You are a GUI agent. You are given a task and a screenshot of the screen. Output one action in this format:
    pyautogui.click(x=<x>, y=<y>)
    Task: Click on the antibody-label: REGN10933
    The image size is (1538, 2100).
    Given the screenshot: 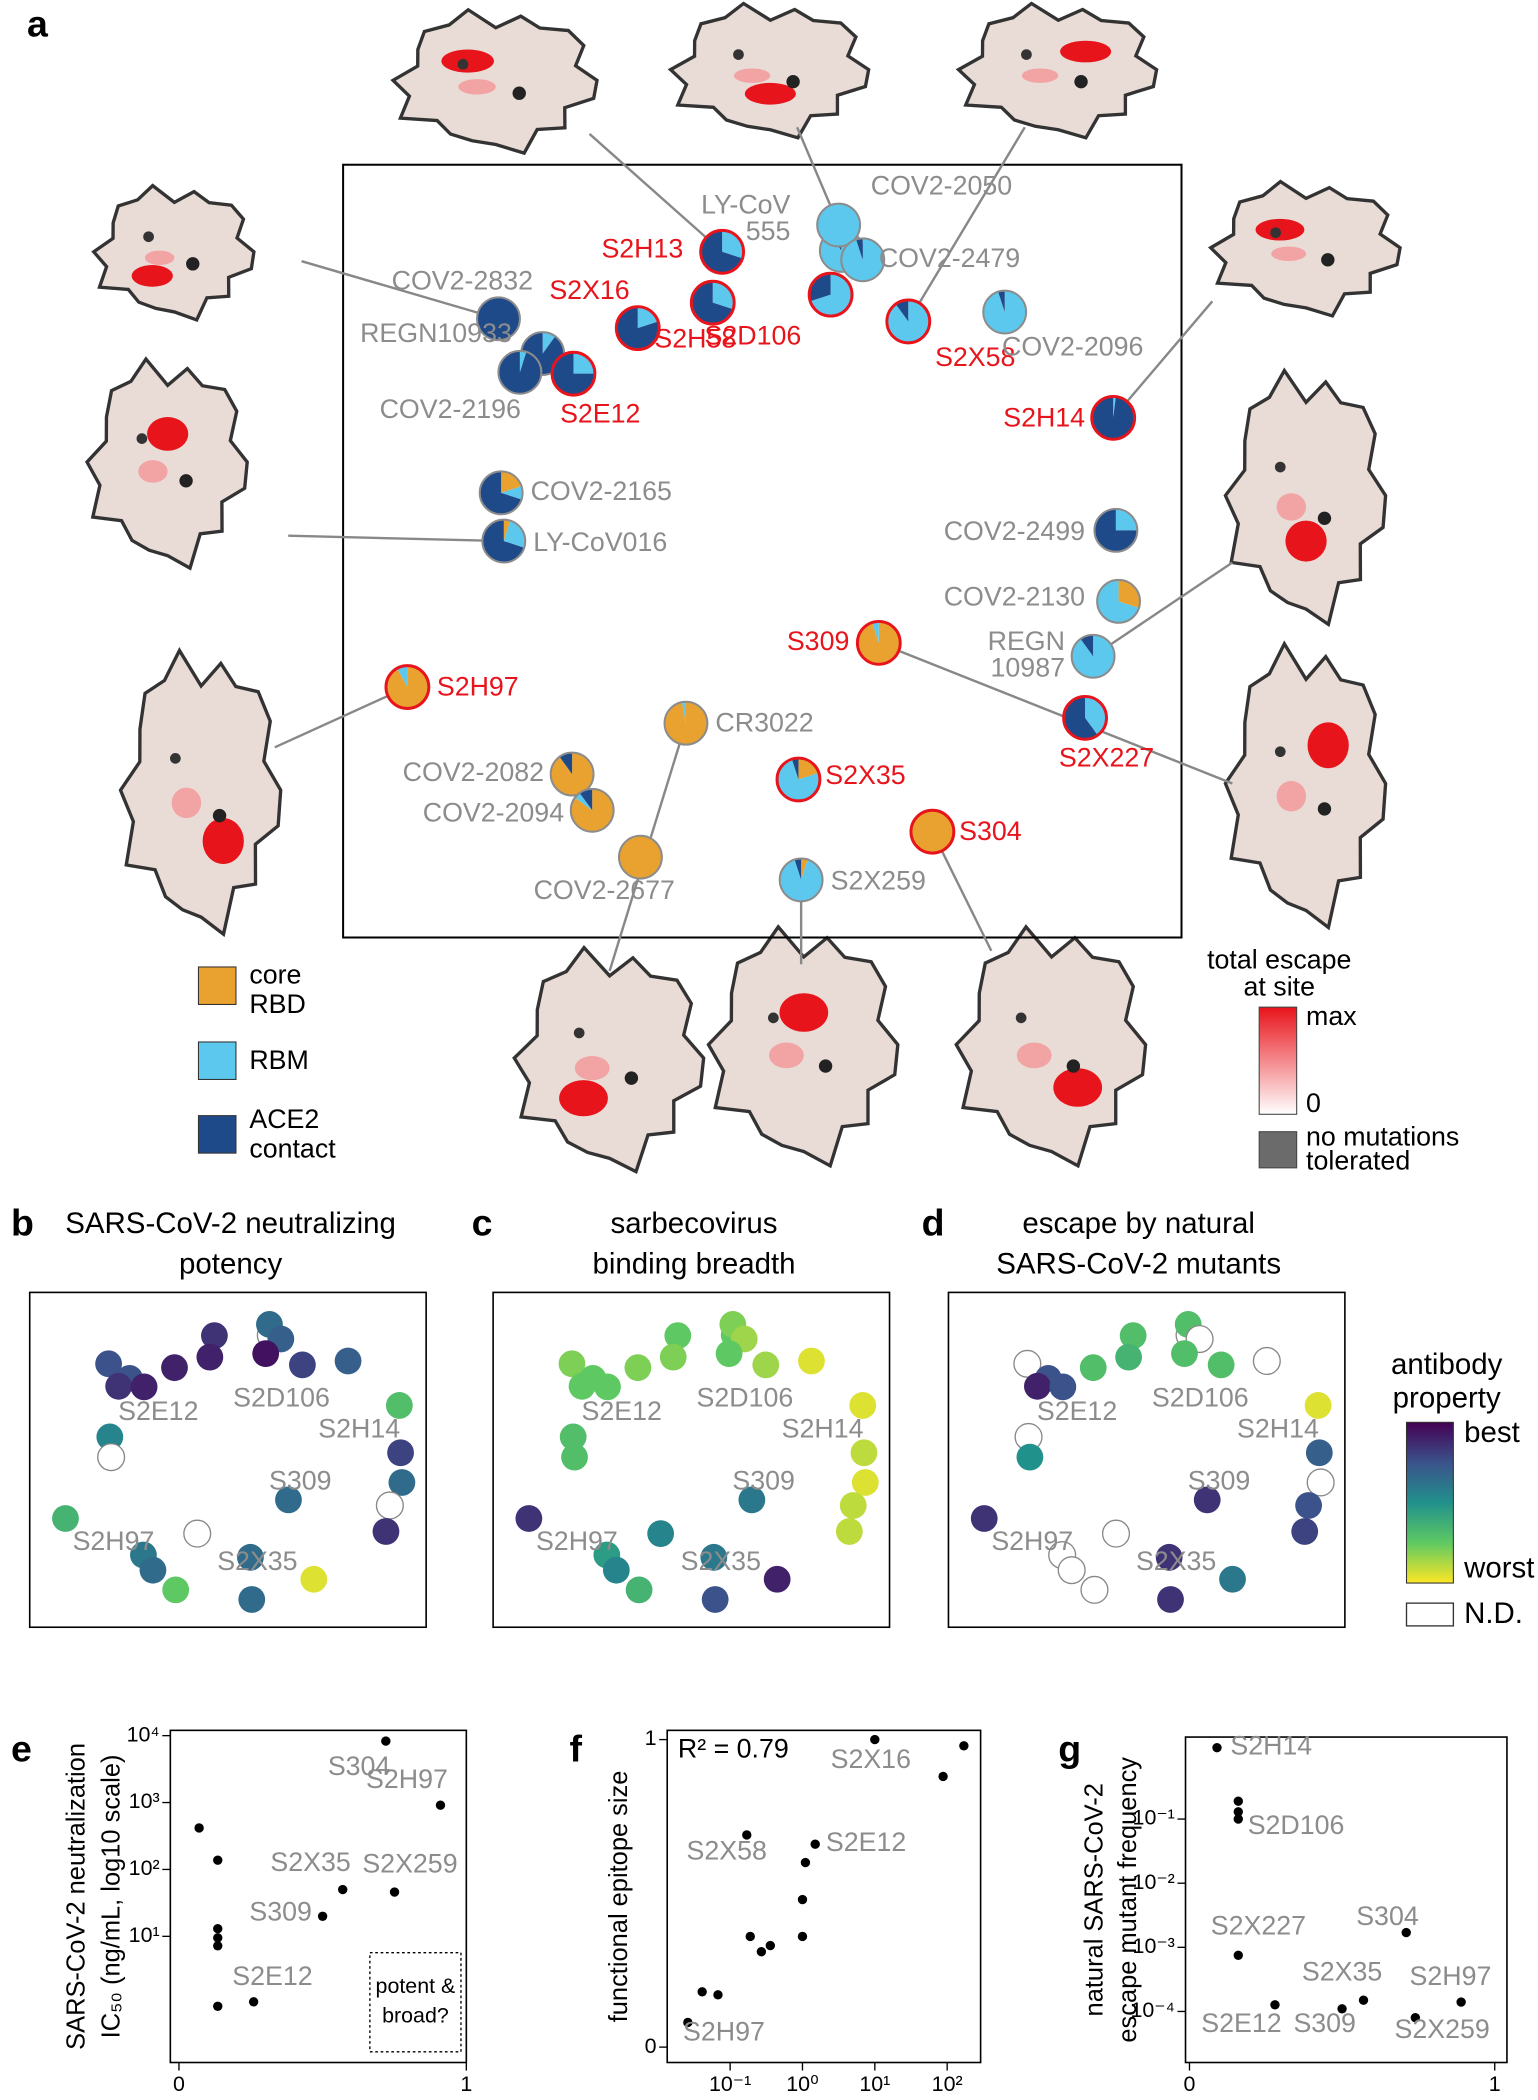 What is the action you would take?
    pyautogui.click(x=436, y=333)
    